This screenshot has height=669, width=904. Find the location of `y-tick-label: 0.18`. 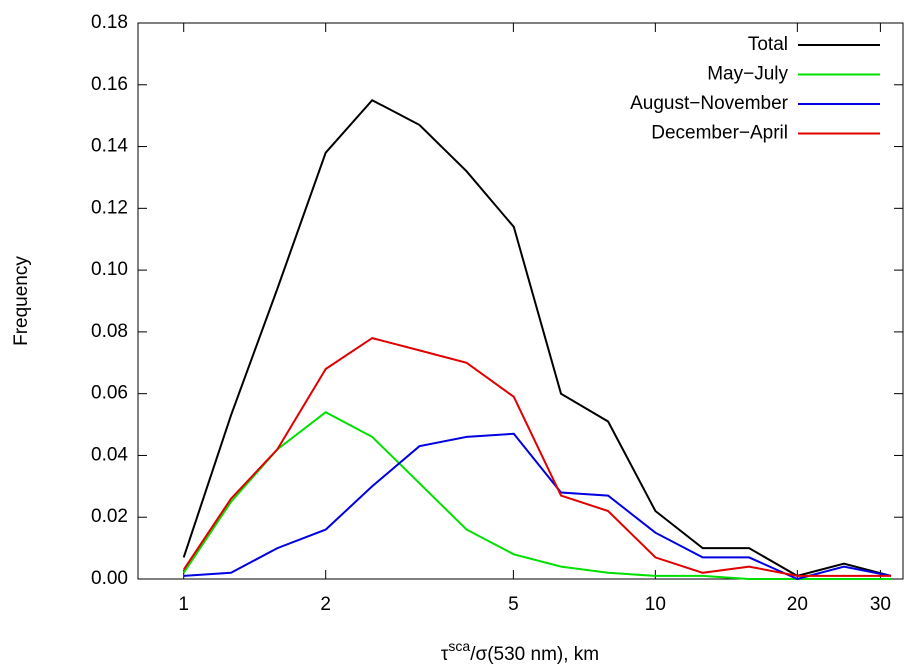

y-tick-label: 0.18 is located at coordinates (109, 22).